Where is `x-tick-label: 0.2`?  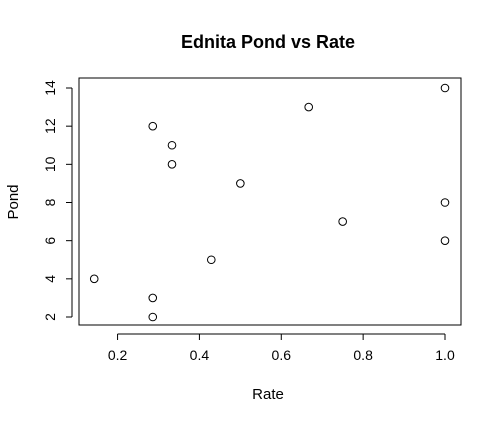
x-tick-label: 0.2 is located at coordinates (118, 355).